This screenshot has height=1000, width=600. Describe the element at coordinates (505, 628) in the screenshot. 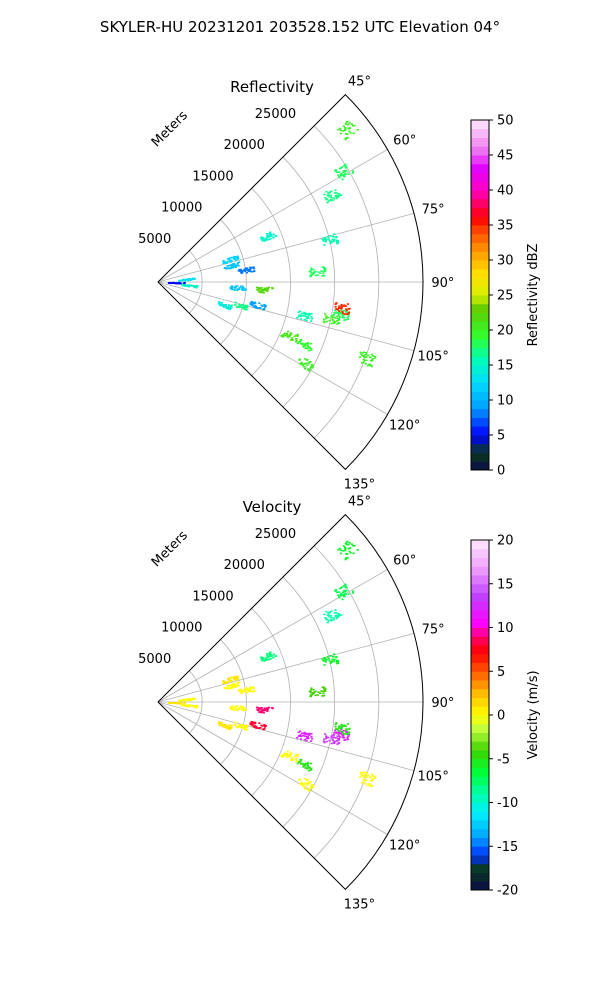

I see `colorbar-tick-label: 10` at that location.